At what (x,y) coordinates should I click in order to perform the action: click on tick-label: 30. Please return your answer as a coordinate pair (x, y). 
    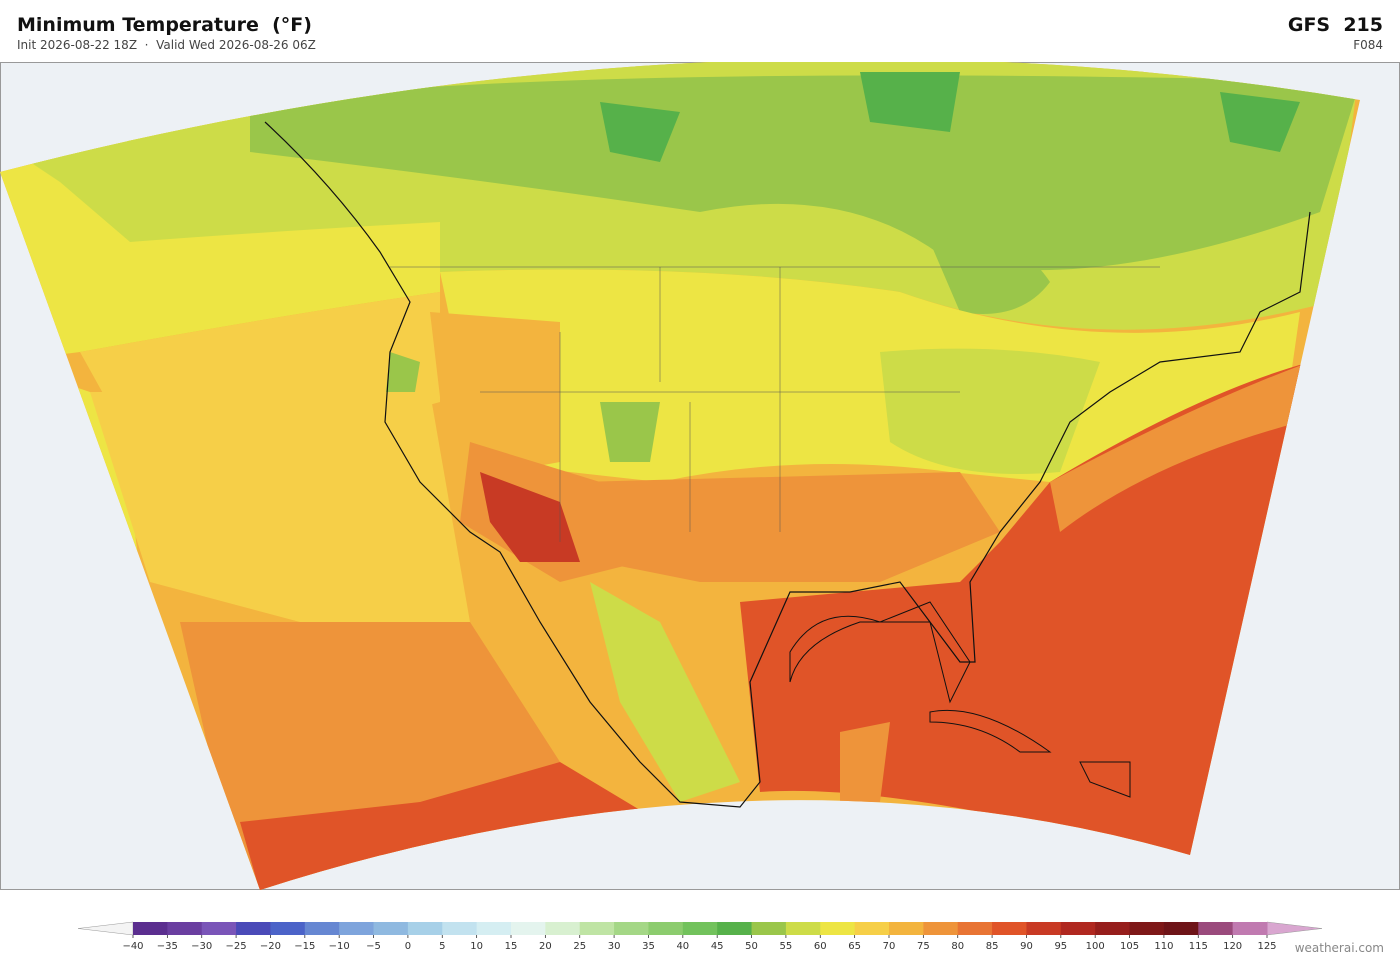
    Looking at the image, I should click on (614, 946).